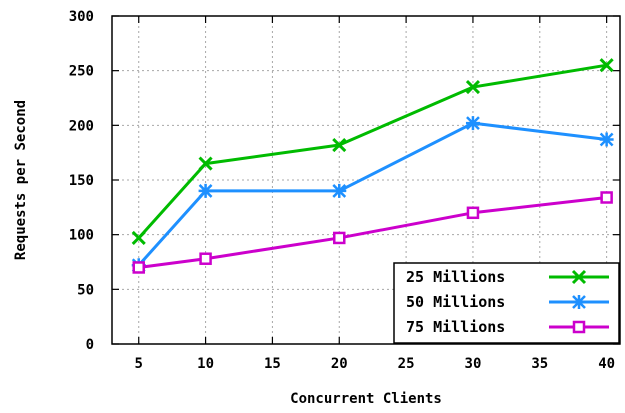 The height and width of the screenshot is (413, 625). What do you see at coordinates (455, 302) in the screenshot?
I see `legend-label: 50 Millions` at bounding box center [455, 302].